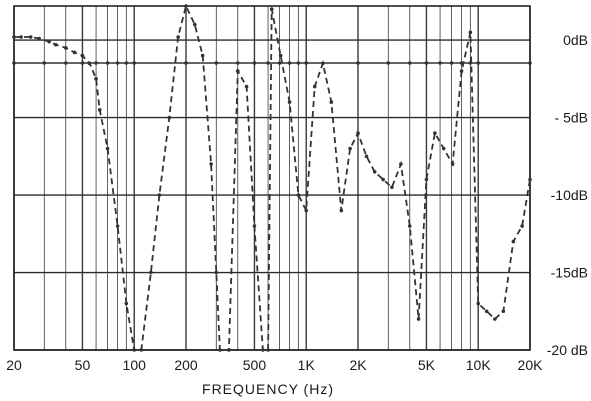  I want to click on reference-line, so click(272, 63).